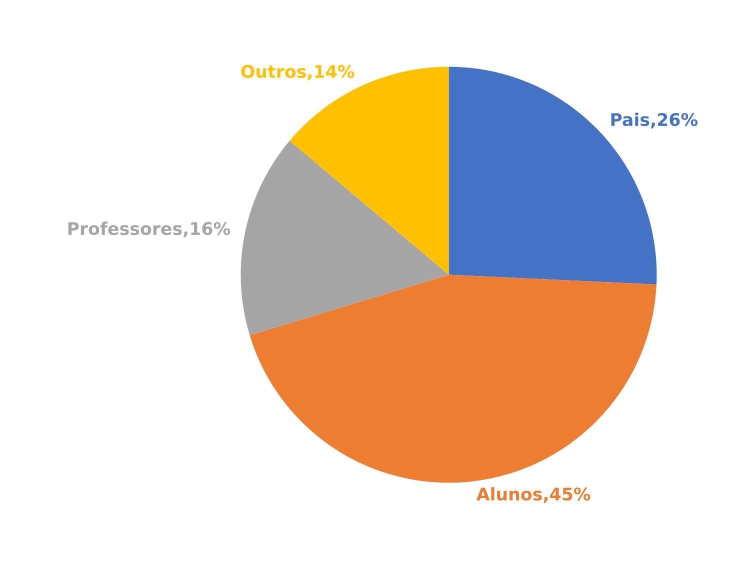 The width and height of the screenshot is (746, 563). What do you see at coordinates (344, 238) in the screenshot?
I see `pie-slice` at bounding box center [344, 238].